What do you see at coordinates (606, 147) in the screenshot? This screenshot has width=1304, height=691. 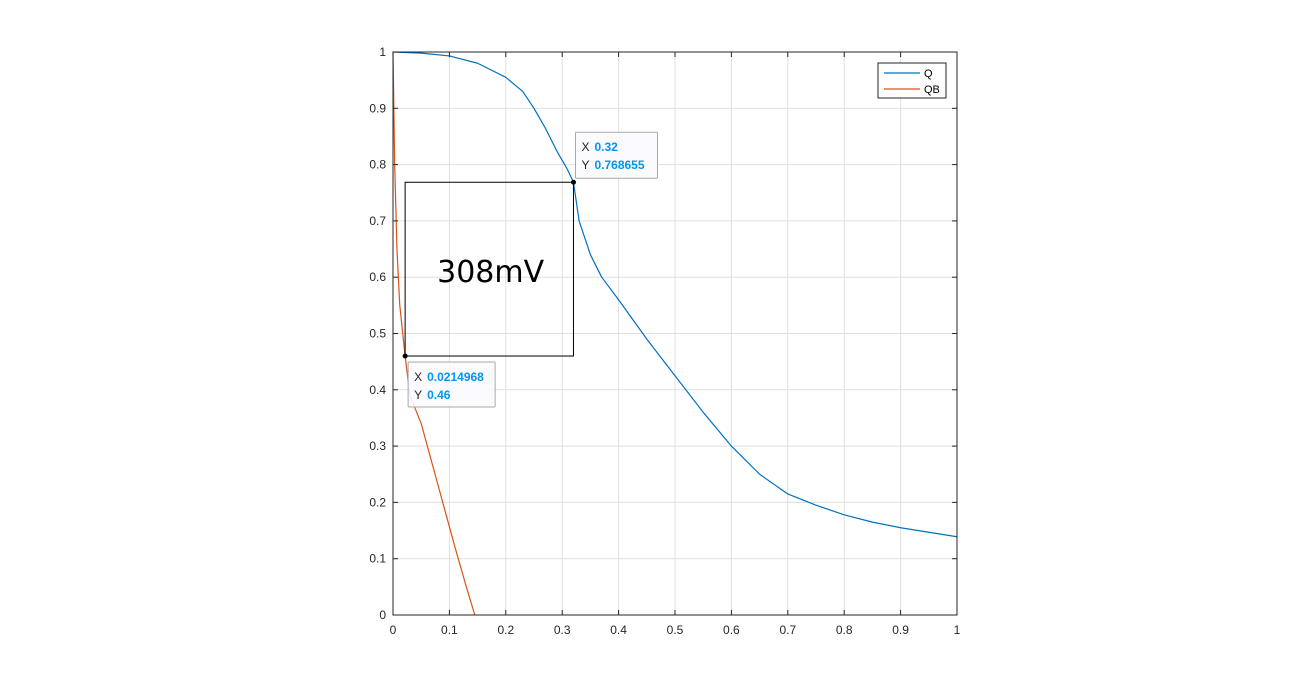 I see `datatip-x-value: 0.32` at bounding box center [606, 147].